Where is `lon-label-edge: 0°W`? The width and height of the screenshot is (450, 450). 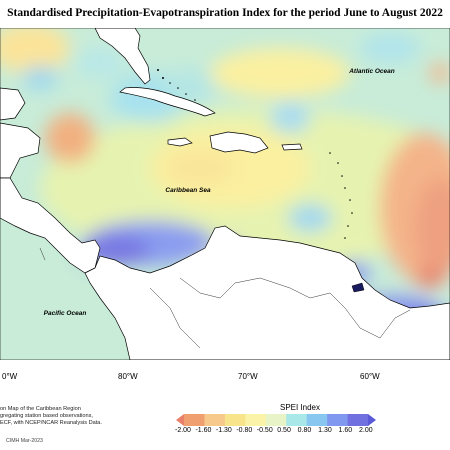 lon-label-edge: 0°W is located at coordinates (10, 376).